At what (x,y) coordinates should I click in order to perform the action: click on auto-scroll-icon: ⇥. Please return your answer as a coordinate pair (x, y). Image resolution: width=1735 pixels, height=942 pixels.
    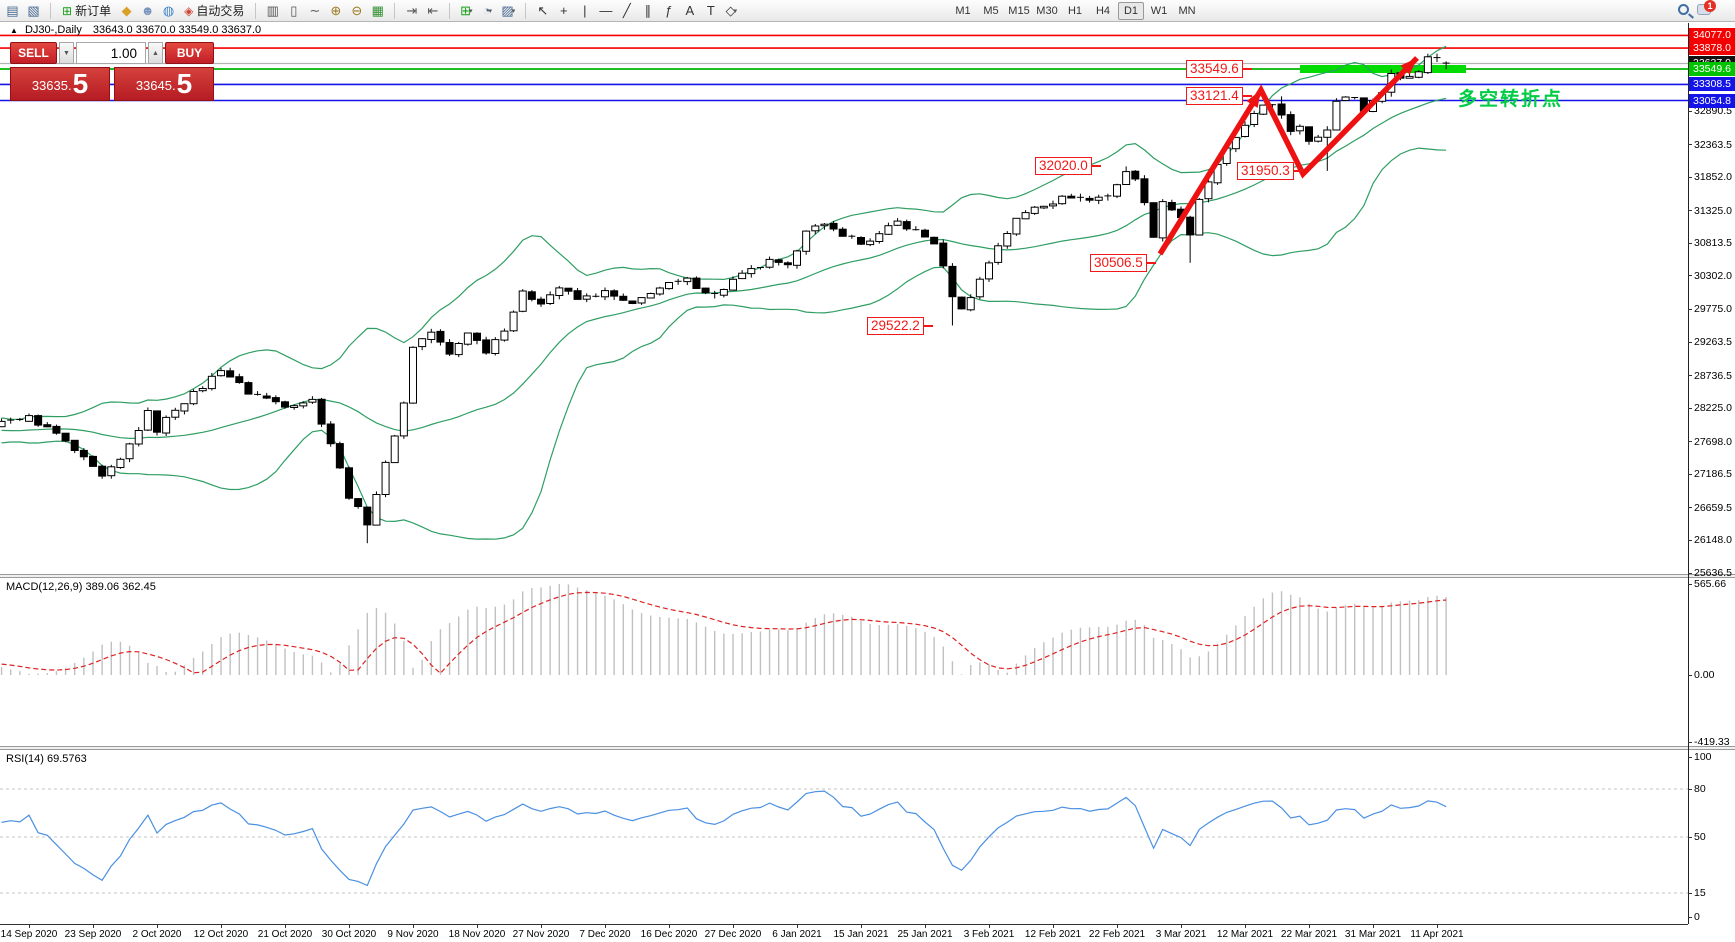
    Looking at the image, I should click on (412, 10).